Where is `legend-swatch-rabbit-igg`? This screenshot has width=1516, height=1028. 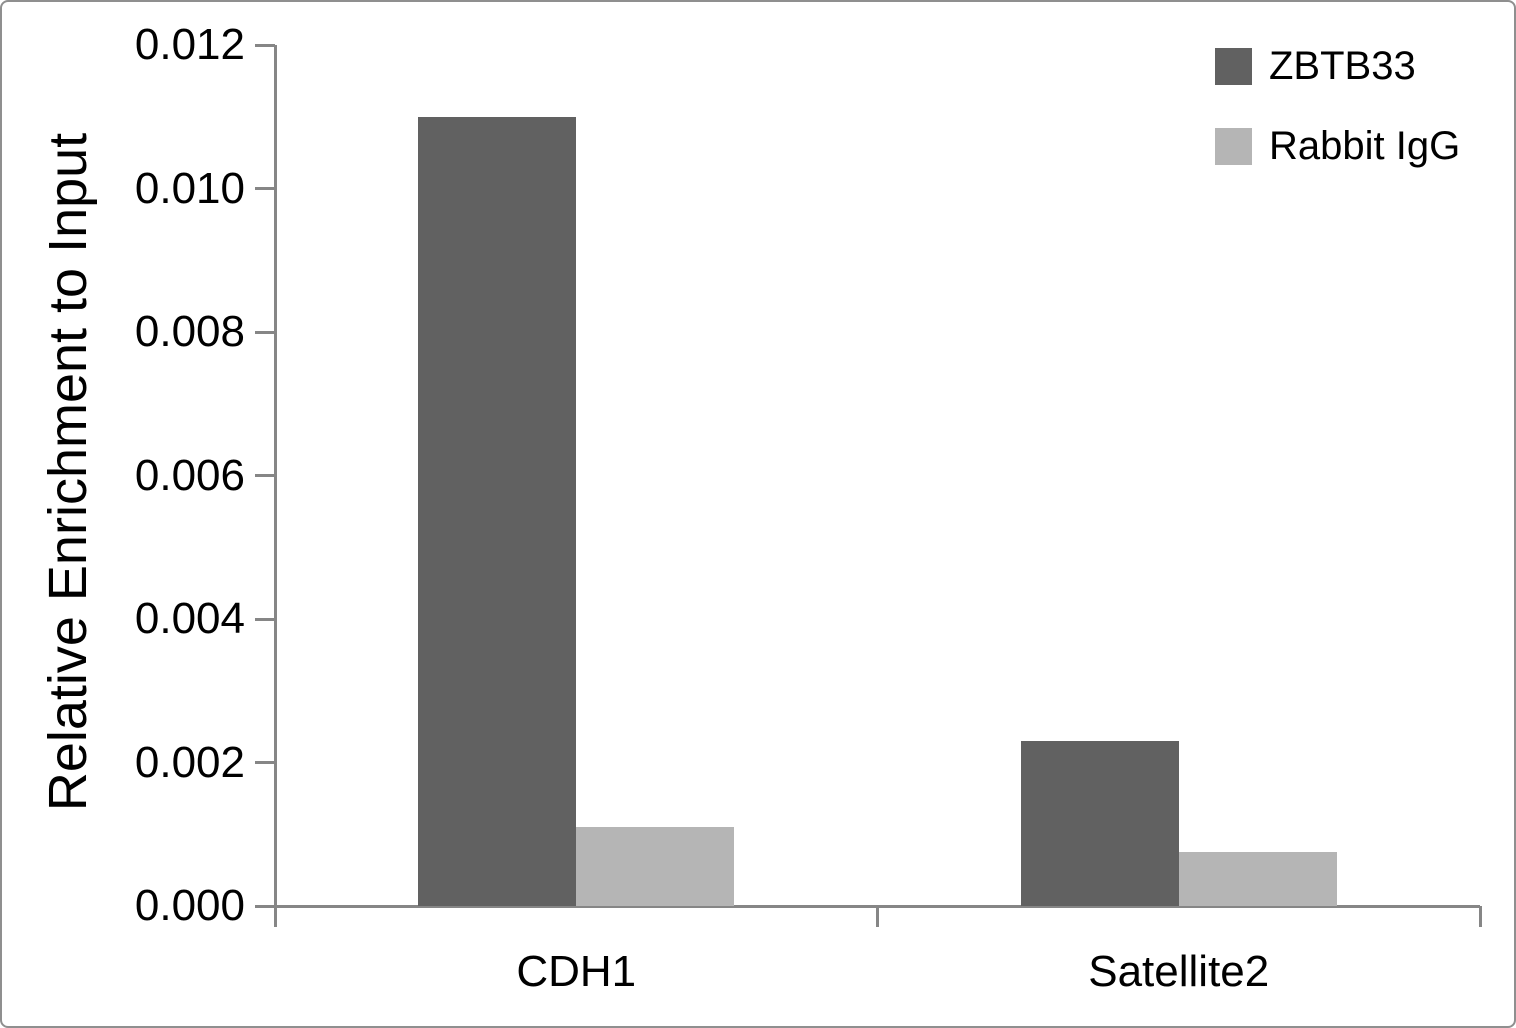
legend-swatch-rabbit-igg is located at coordinates (1233, 146).